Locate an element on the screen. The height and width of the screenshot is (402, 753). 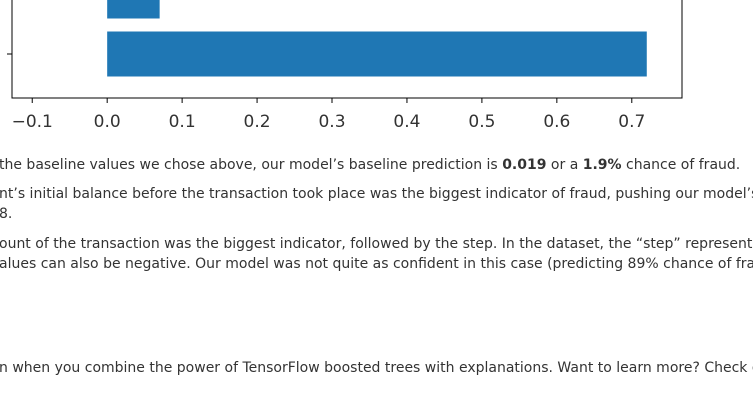
x-tick-label: 0.1 is located at coordinates (182, 122).